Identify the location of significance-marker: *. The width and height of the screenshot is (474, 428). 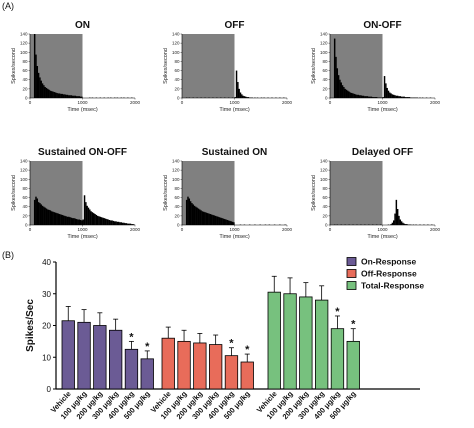
(131, 337).